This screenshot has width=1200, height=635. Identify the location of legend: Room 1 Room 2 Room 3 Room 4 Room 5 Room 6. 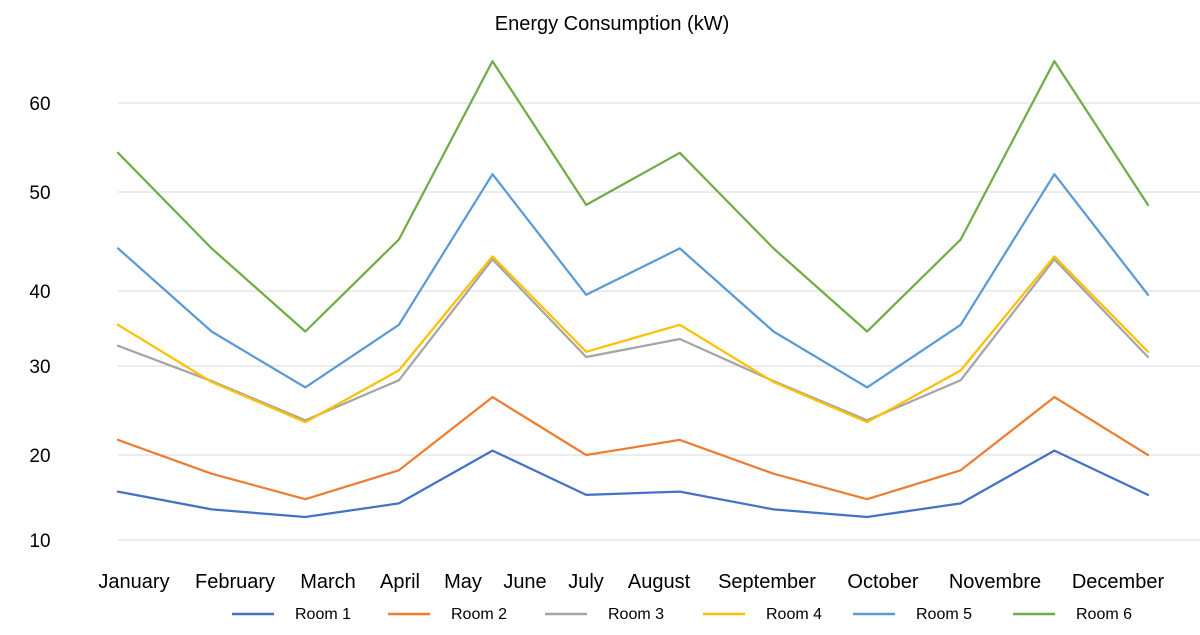
(682, 614).